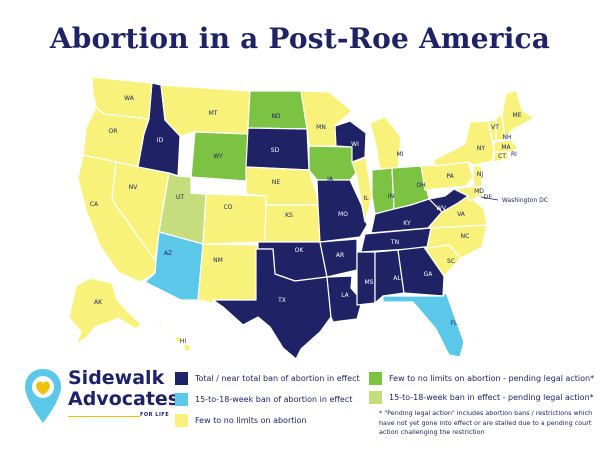 This screenshot has height=464, width=600. I want to click on legend-label-week-ban: 15-to-18-week ban of abortion in effect, so click(274, 399).